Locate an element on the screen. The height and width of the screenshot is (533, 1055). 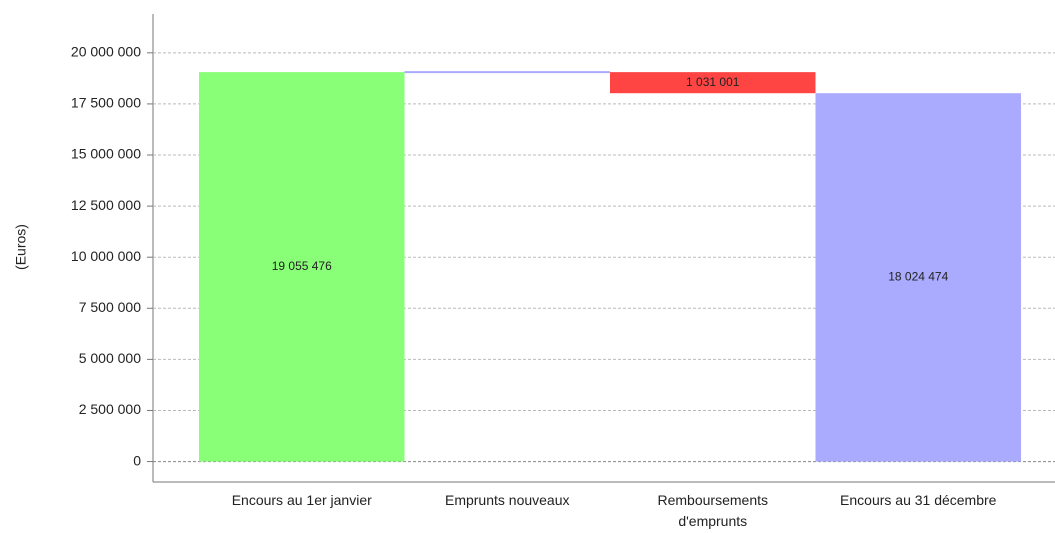
y-tick-label: 0 is located at coordinates (137, 460).